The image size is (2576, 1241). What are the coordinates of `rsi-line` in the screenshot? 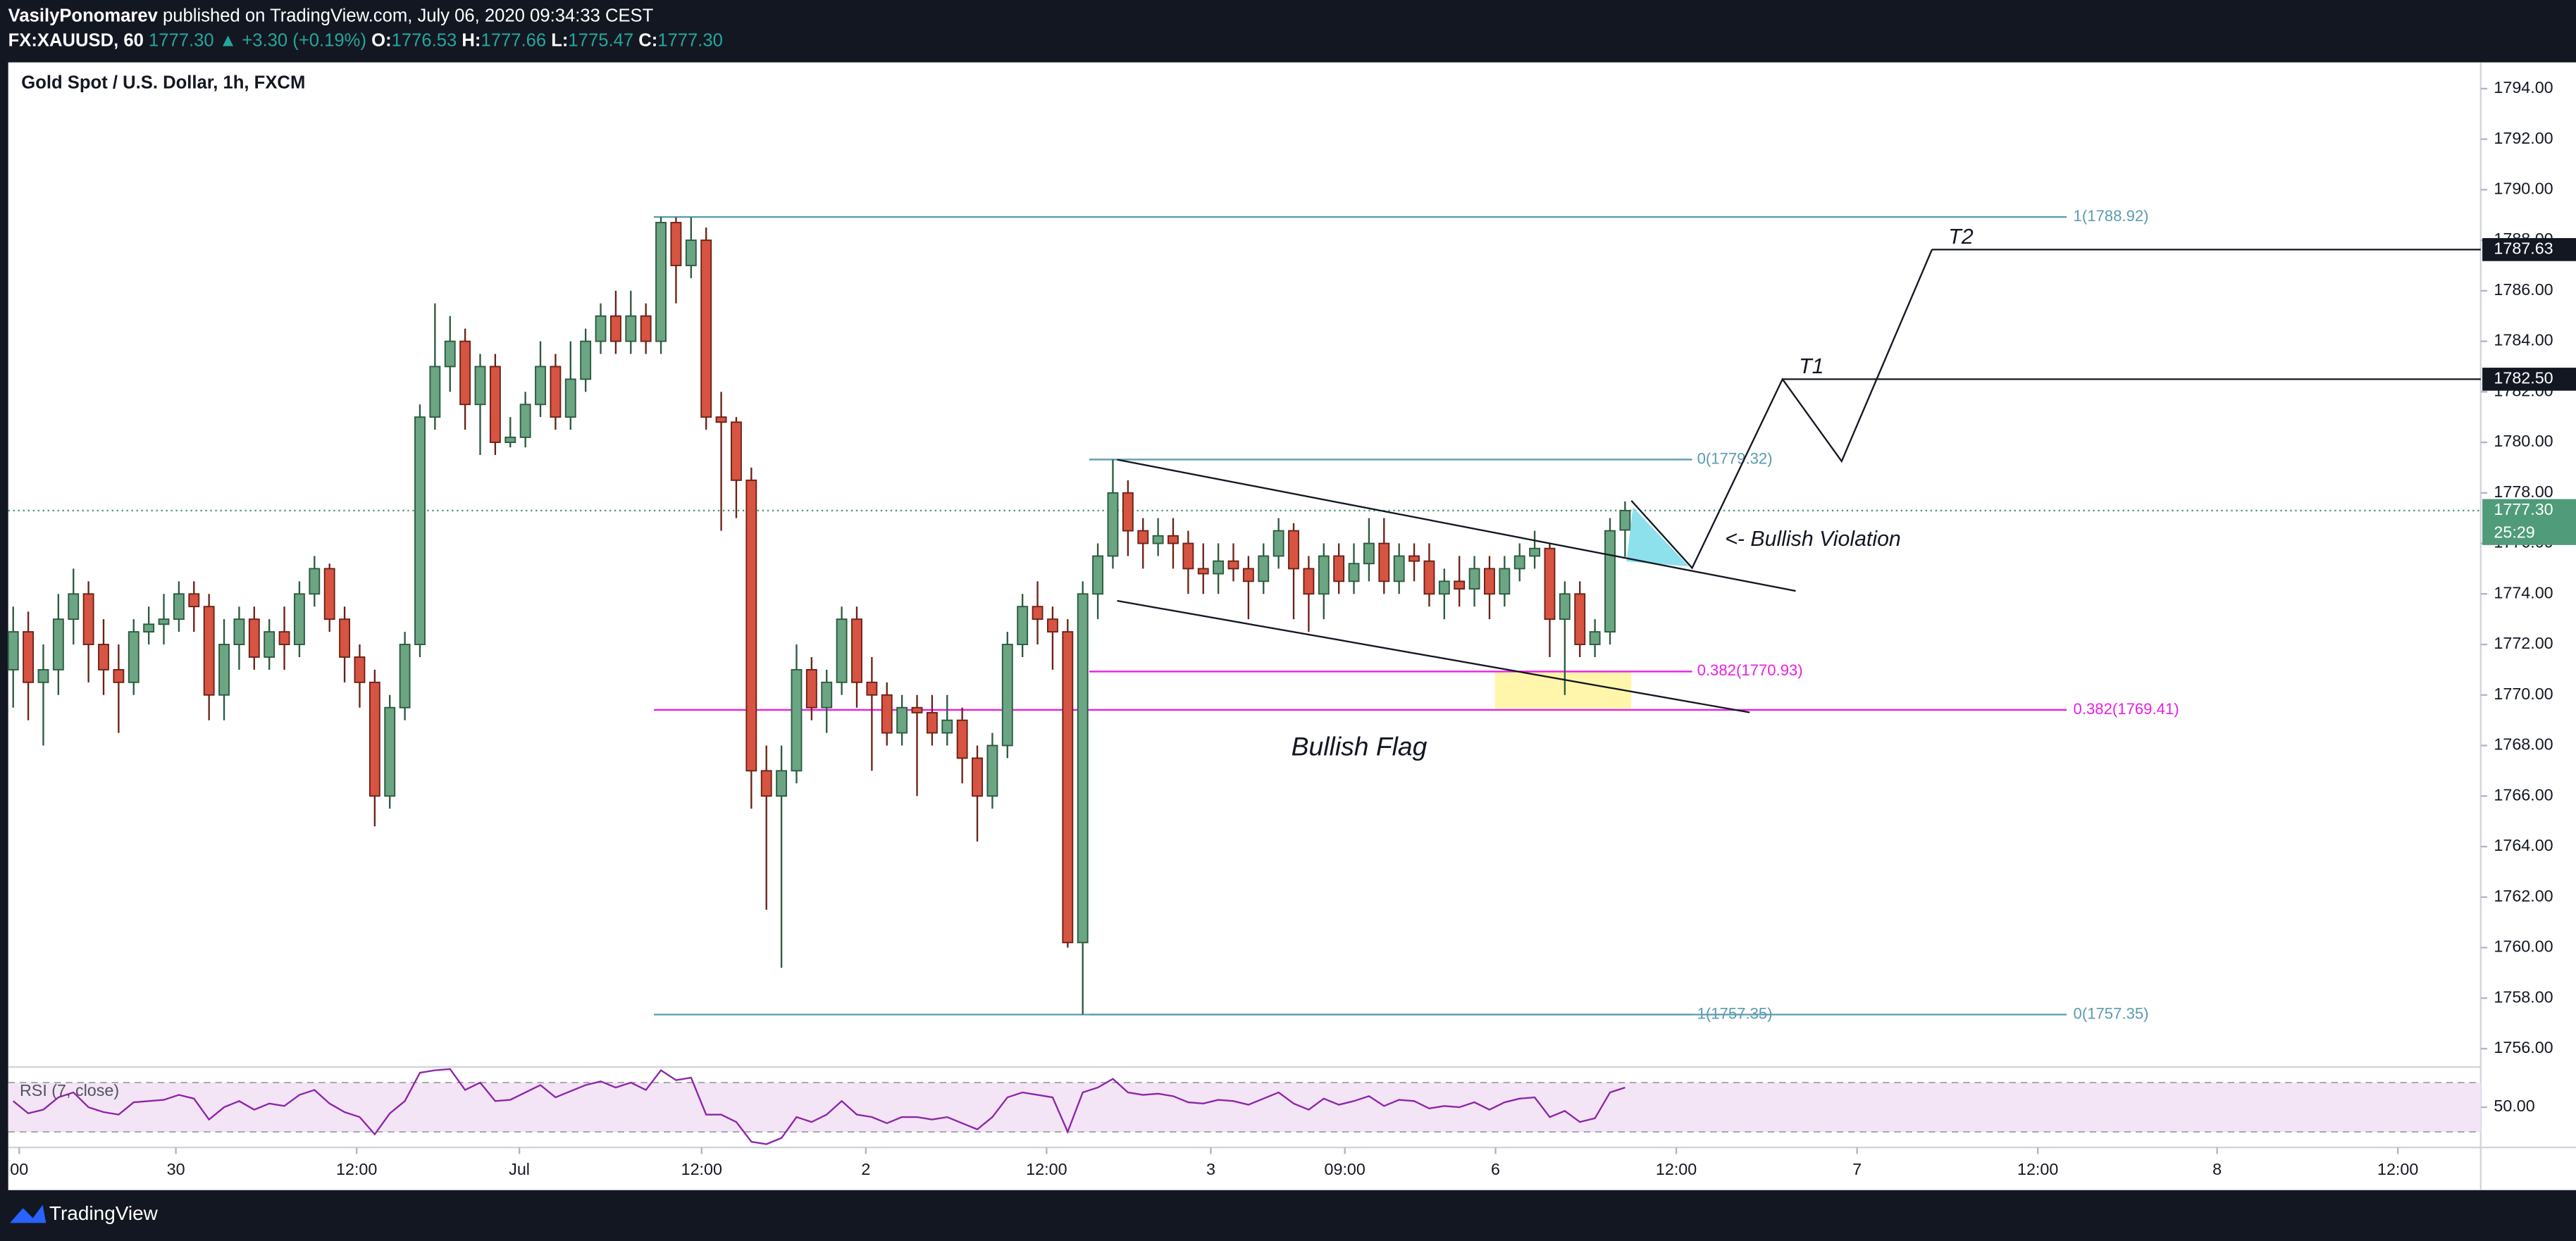 It's located at (819, 1106).